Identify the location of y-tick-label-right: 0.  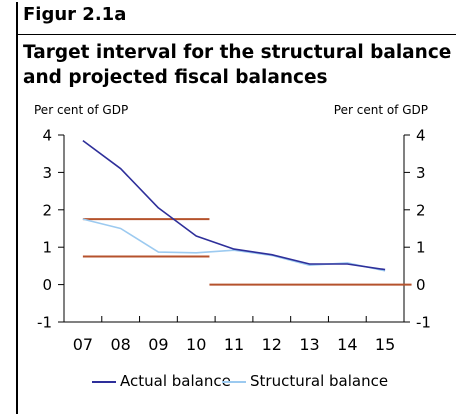
(421, 285).